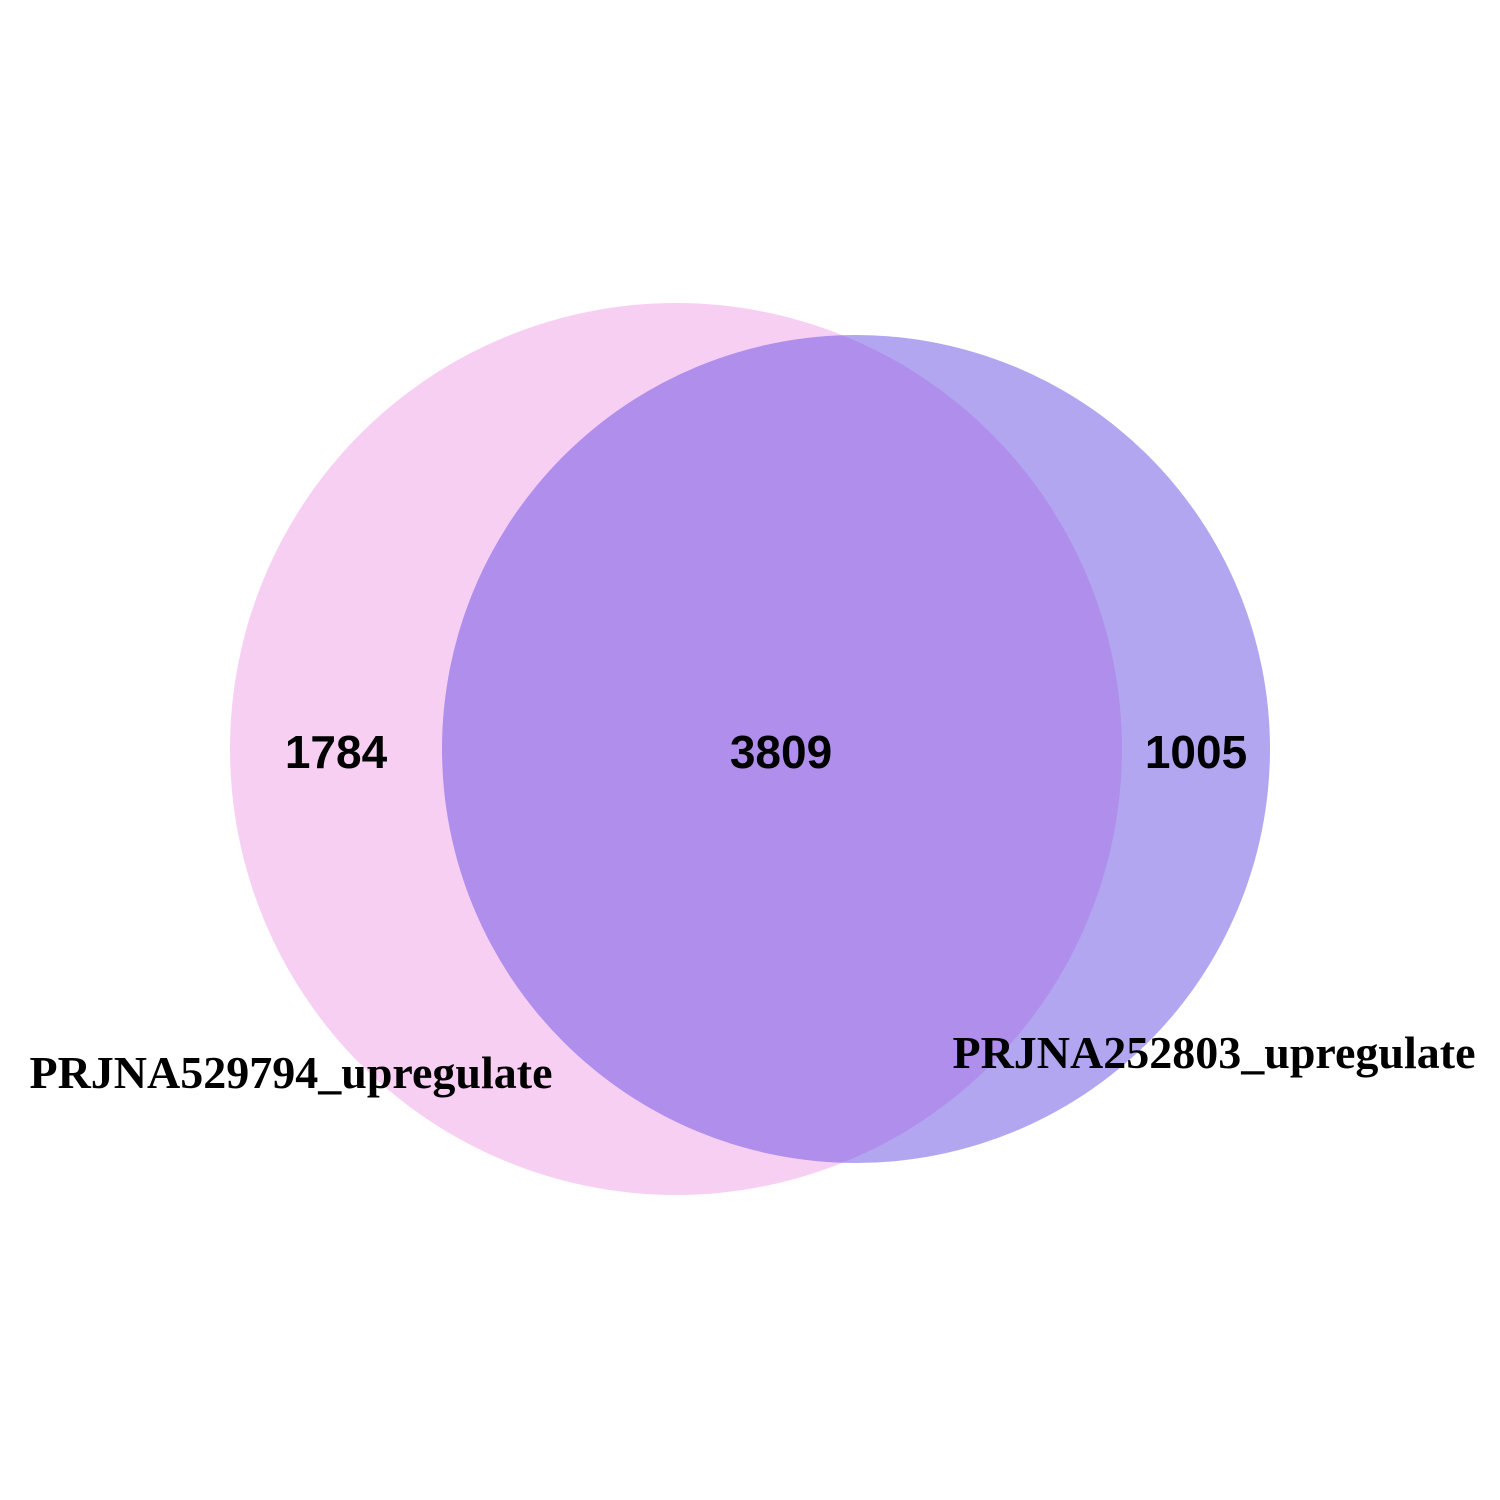  I want to click on intersection-count: 3809, so click(781, 752).